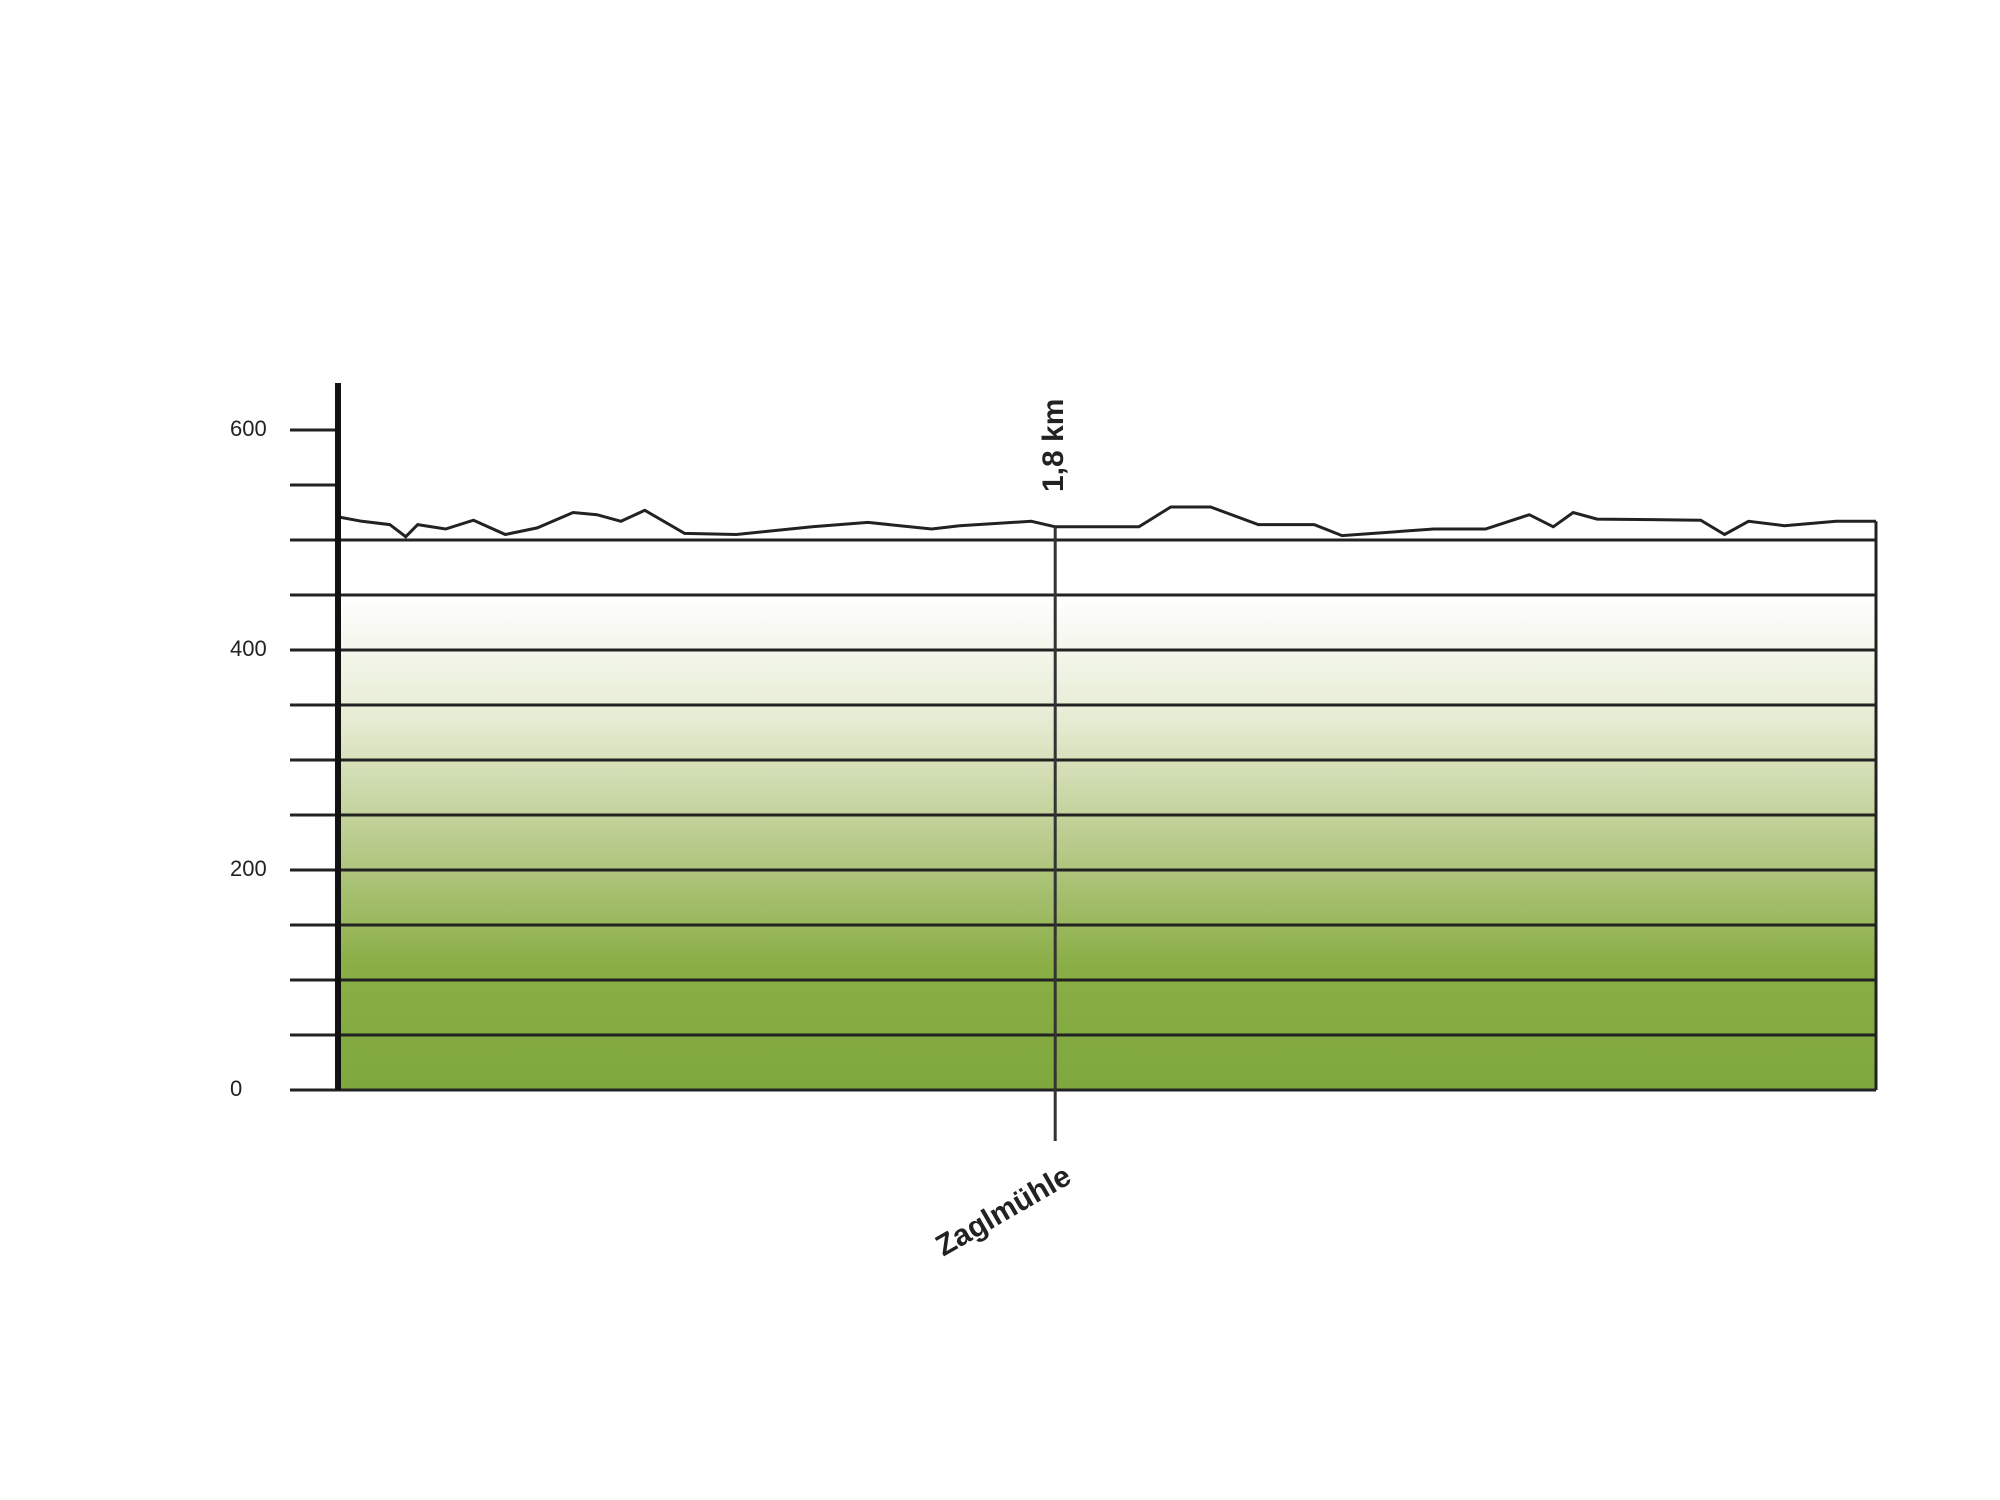 This screenshot has height=1500, width=2000. I want to click on y-tick-label: 0, so click(236, 1088).